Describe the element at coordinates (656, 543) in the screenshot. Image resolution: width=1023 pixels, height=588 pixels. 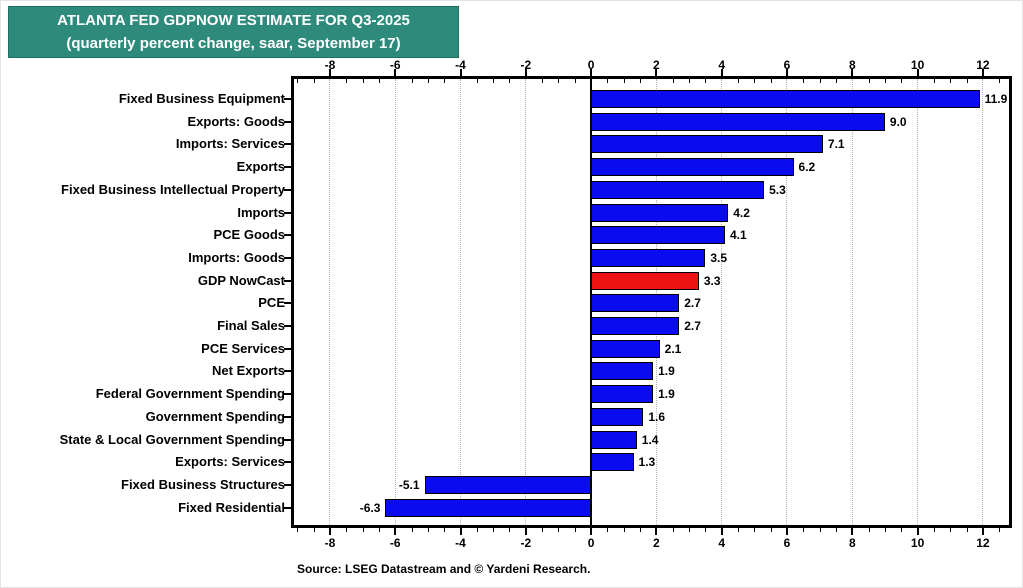
I see `x-tick-label-bottom: 2` at that location.